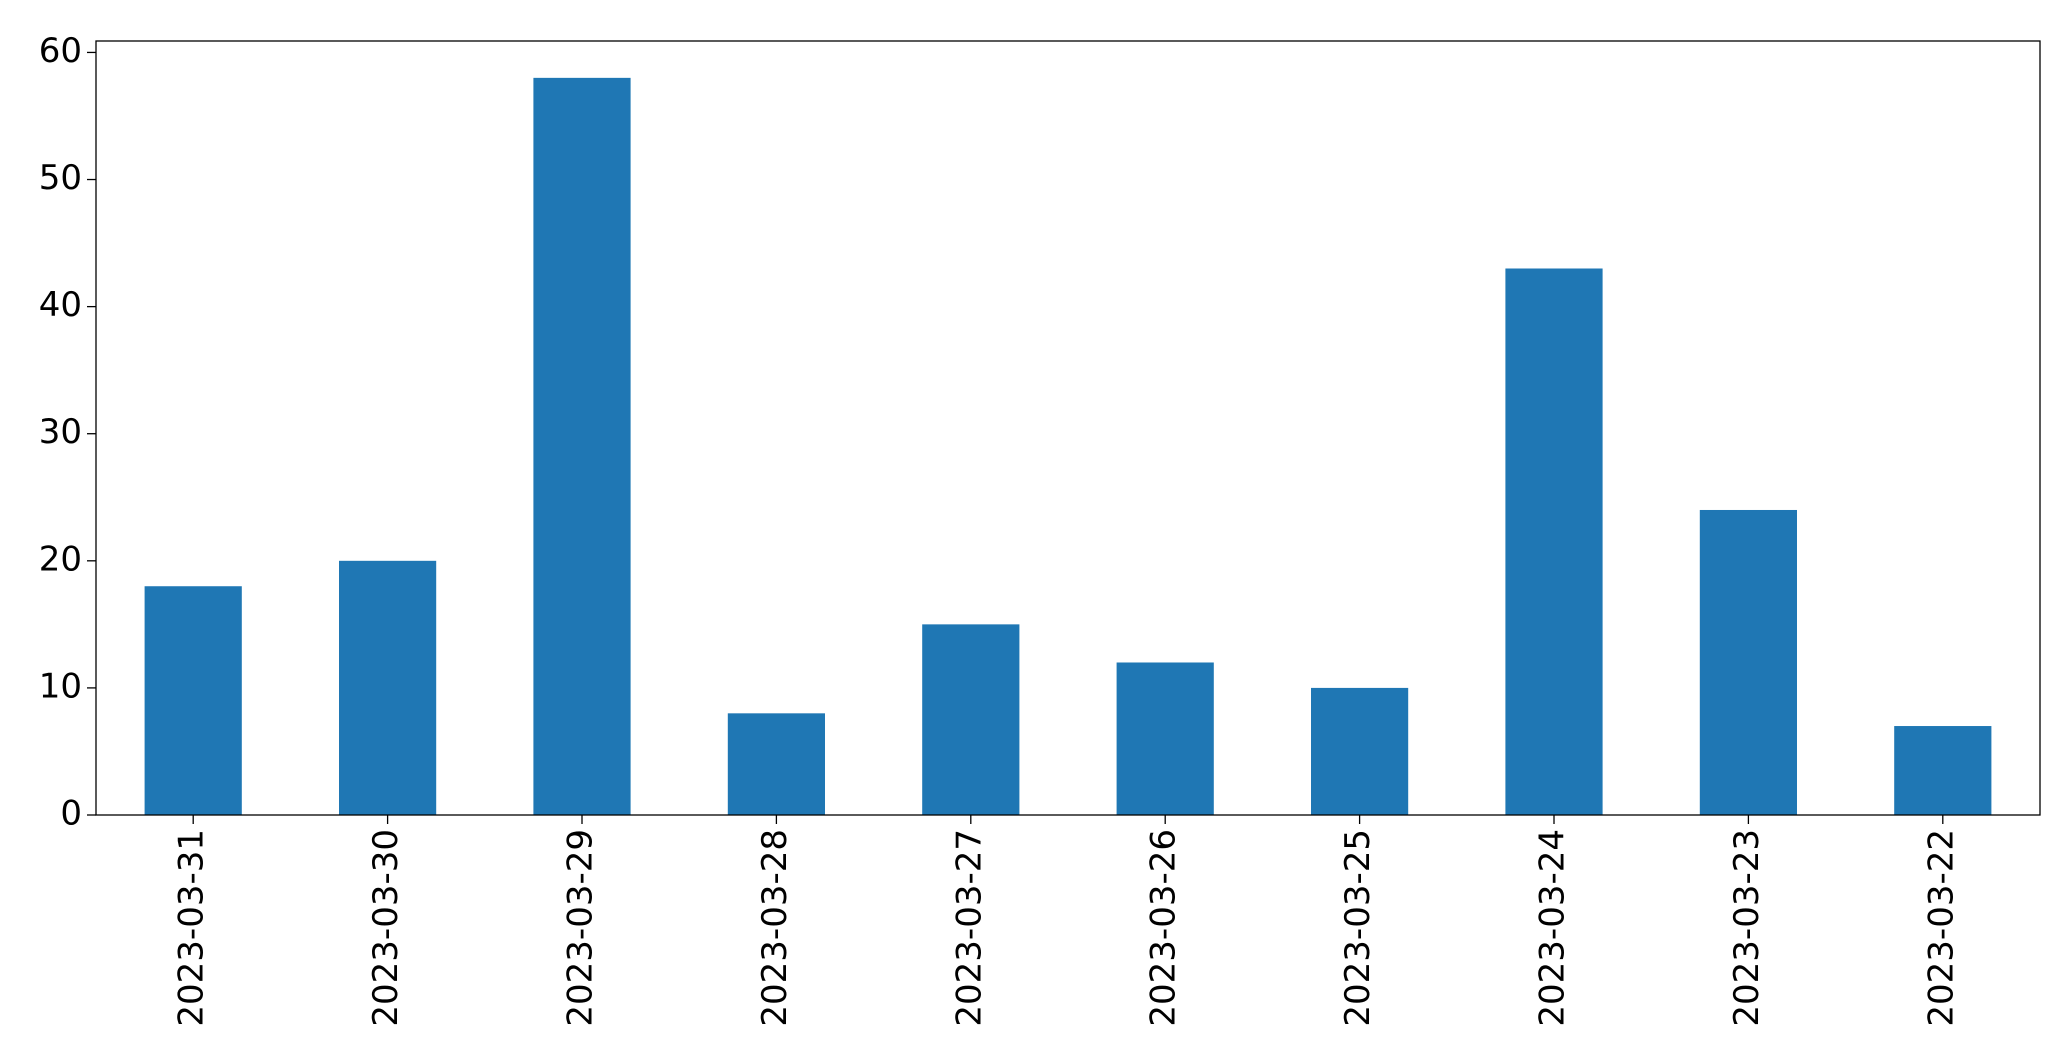 This screenshot has width=2071, height=1063. I want to click on y-tick-label: 30, so click(60, 432).